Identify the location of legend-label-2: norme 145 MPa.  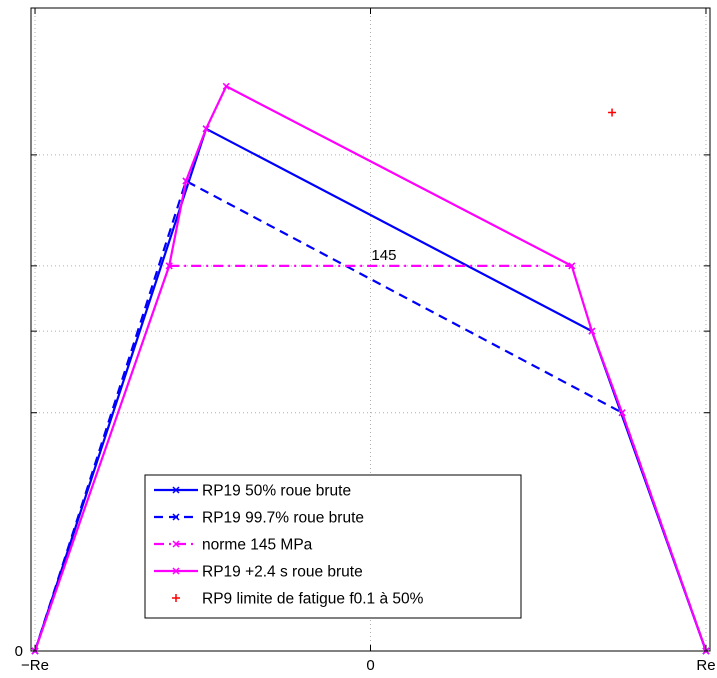
(257, 545).